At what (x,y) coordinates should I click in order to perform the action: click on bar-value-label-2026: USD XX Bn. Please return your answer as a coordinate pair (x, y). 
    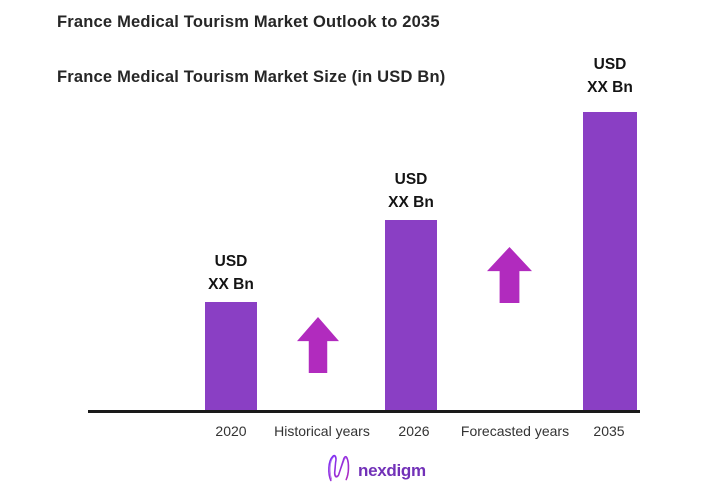
    Looking at the image, I should click on (411, 191).